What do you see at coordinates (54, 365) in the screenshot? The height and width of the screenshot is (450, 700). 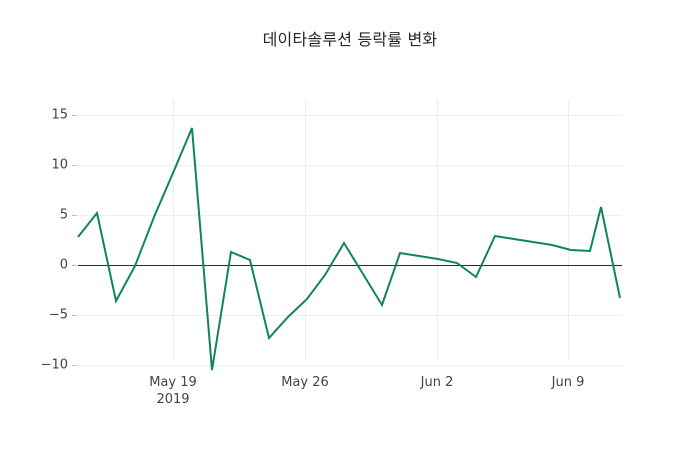 I see `y-axis-tick-label: −10` at bounding box center [54, 365].